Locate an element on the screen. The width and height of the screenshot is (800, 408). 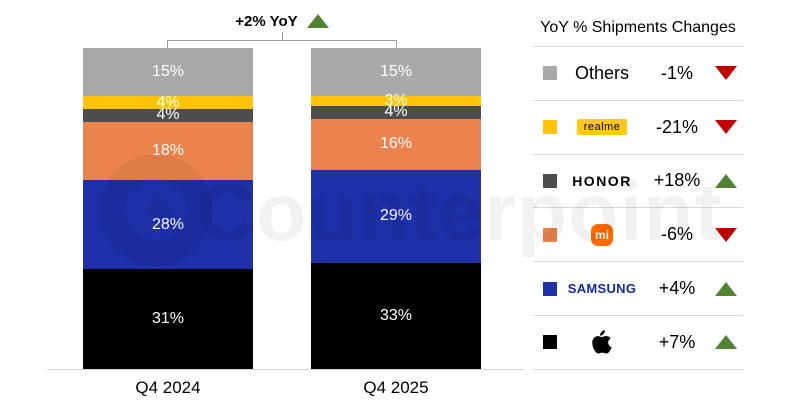
yoy-annotation: +2% YoY is located at coordinates (282, 21).